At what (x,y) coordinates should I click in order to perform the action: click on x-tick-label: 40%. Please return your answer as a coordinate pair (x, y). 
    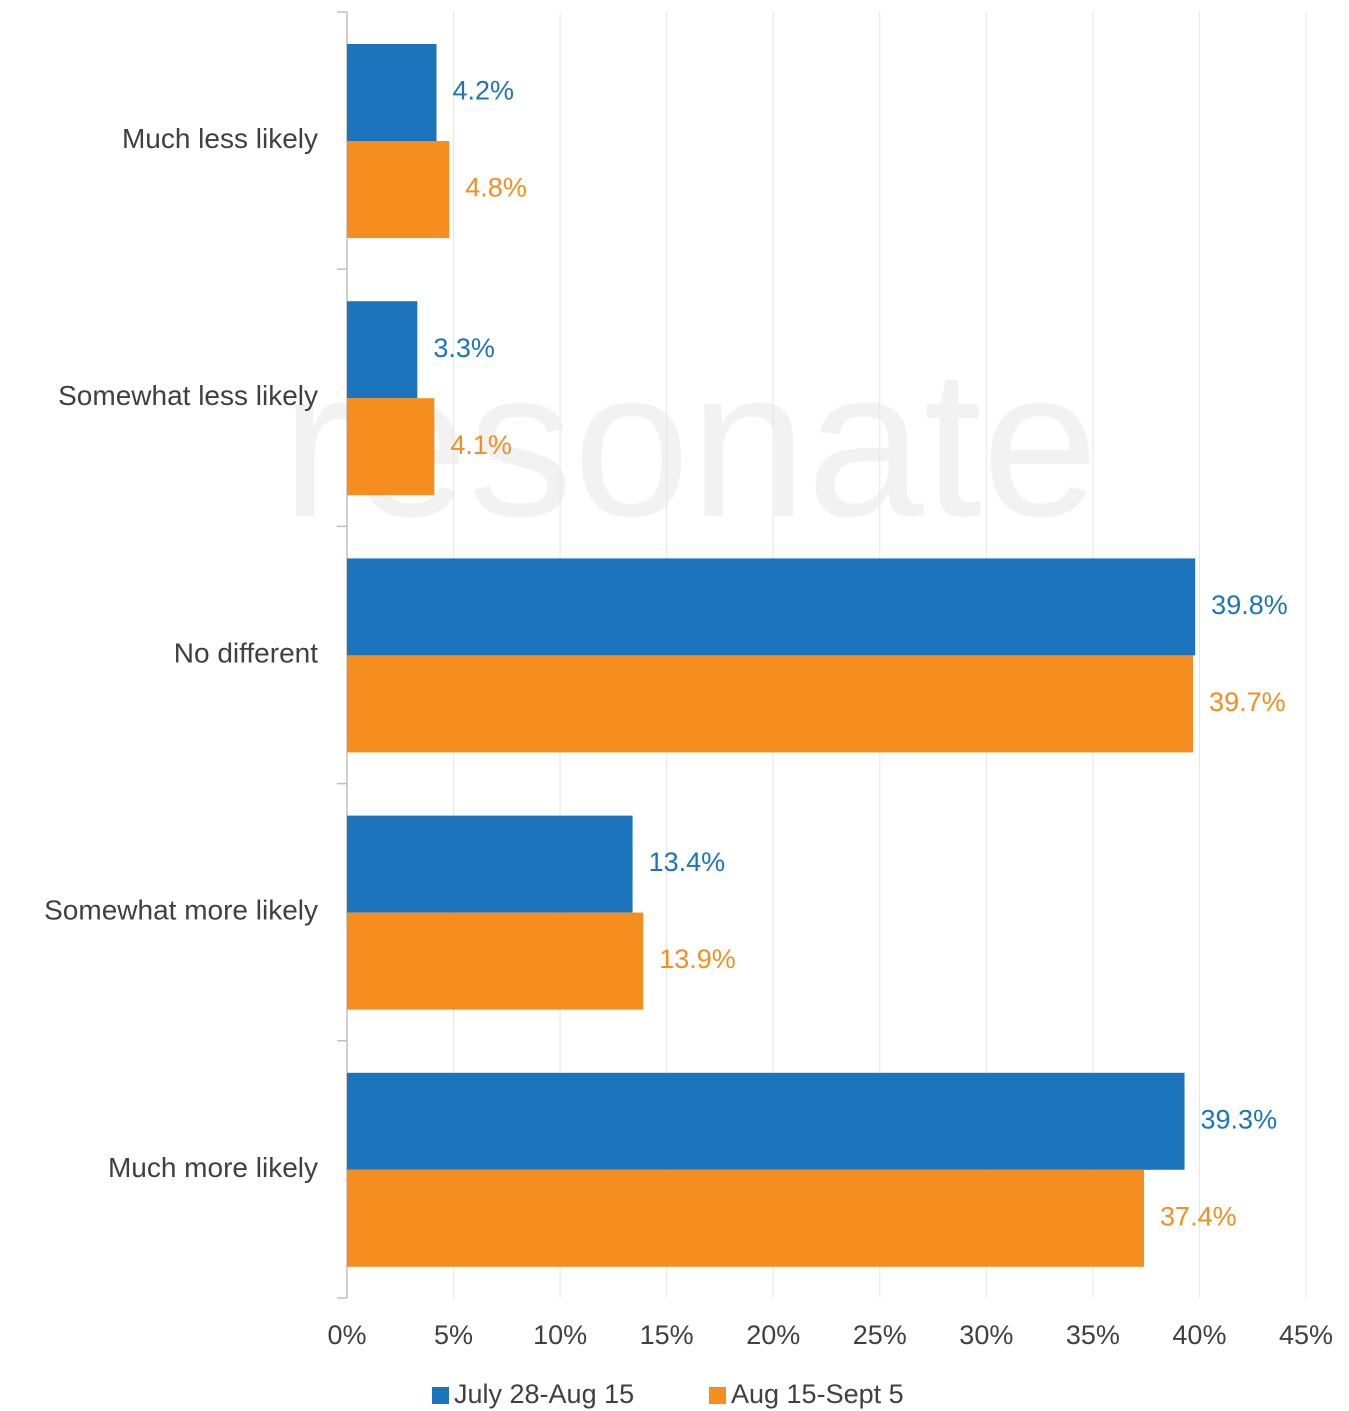
    Looking at the image, I should click on (1199, 1335).